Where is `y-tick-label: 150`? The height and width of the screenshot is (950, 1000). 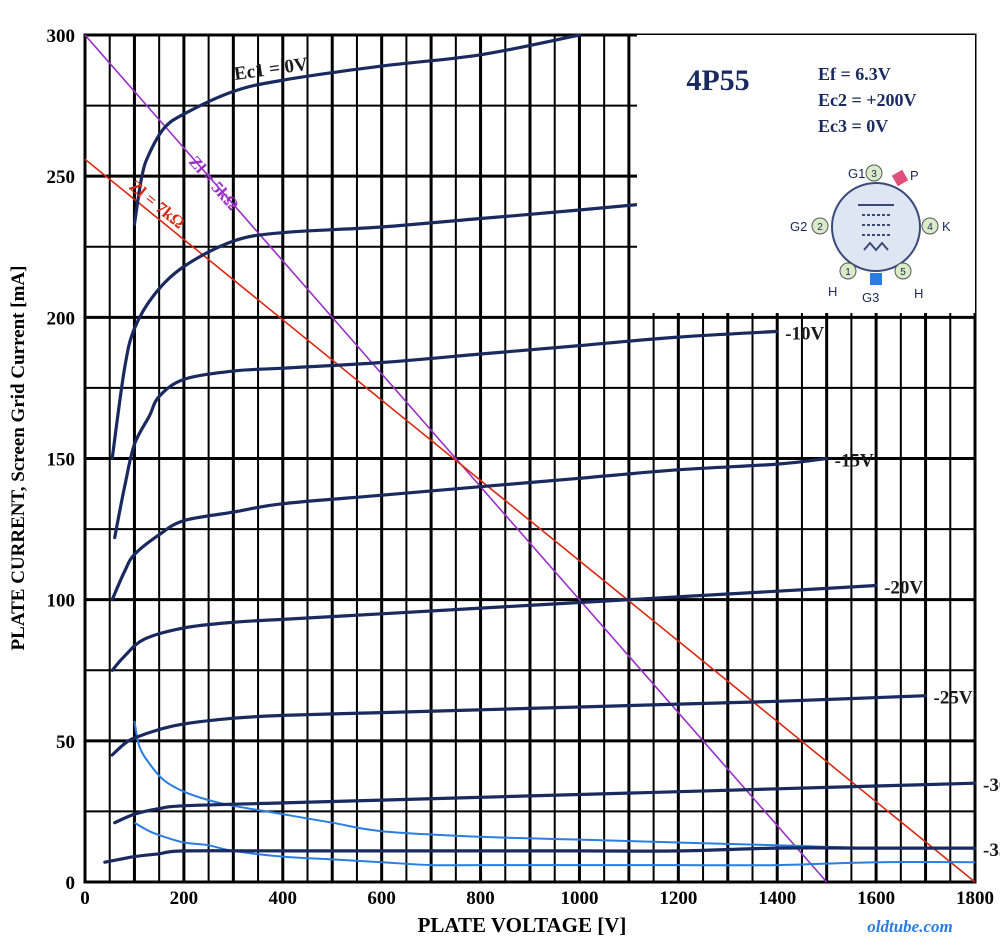 y-tick-label: 150 is located at coordinates (61, 460).